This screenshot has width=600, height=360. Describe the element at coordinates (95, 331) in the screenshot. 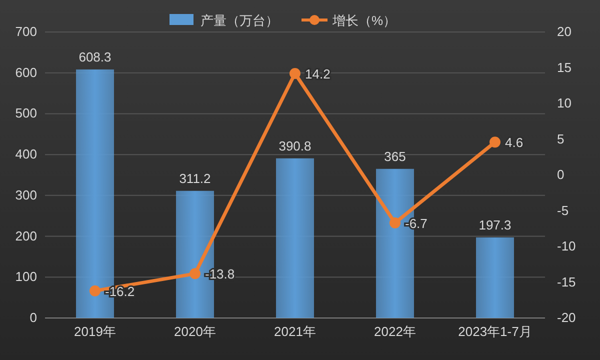

I see `x-tick-label: 2019年` at that location.